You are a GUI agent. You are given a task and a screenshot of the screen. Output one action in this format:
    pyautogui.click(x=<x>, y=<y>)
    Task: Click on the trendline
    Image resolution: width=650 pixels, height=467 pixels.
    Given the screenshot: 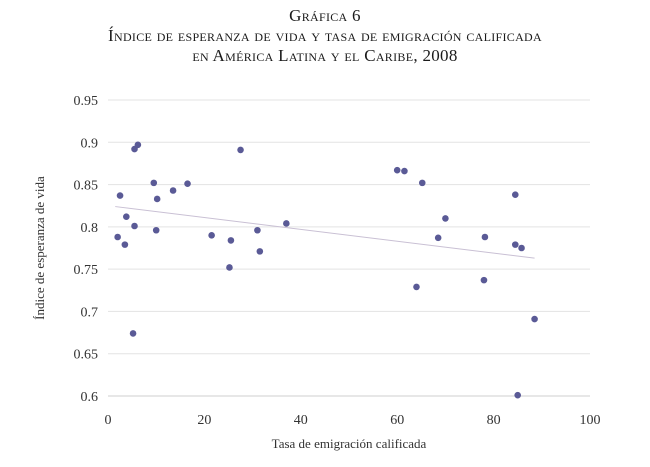 What is the action you would take?
    pyautogui.click(x=325, y=232)
    